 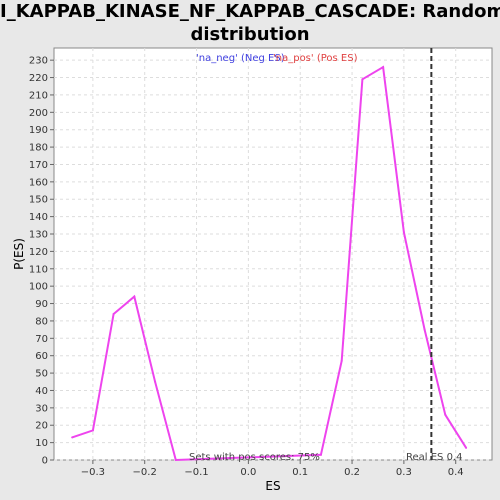 I want to click on y-tick-label: 100, so click(x=38, y=287).